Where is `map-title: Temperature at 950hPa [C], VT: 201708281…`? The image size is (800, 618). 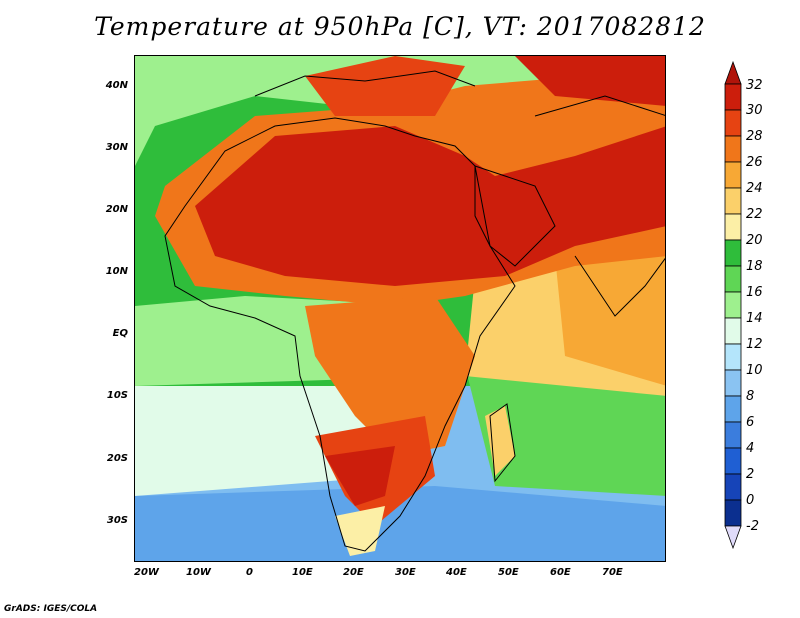 map-title: Temperature at 950hPa [C], VT: 201708281… is located at coordinates (400, 26).